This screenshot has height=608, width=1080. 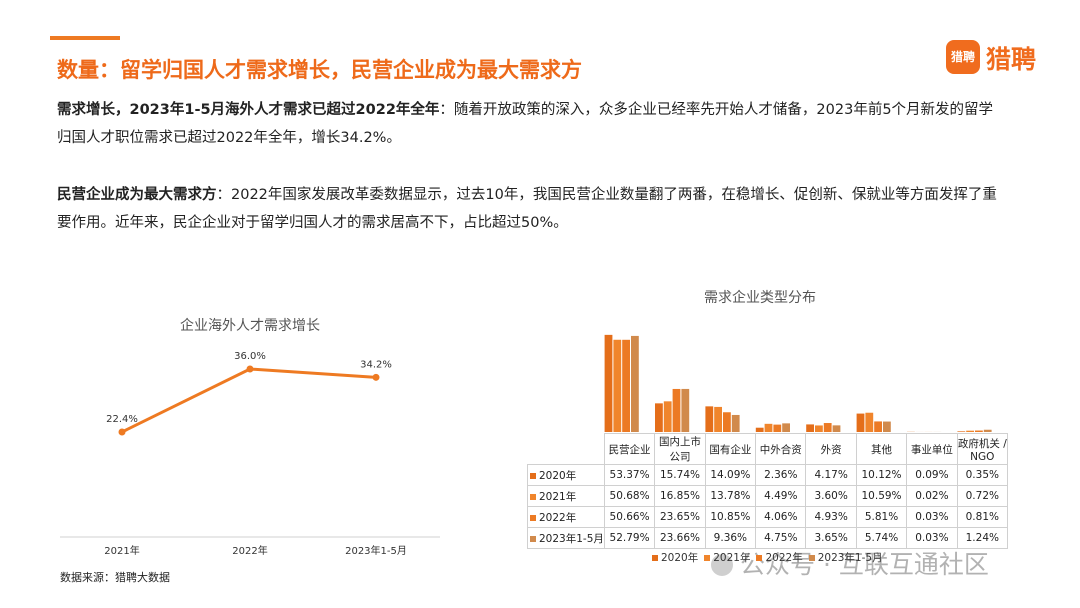 I want to click on value-cell: 0.35%, so click(x=982, y=475).